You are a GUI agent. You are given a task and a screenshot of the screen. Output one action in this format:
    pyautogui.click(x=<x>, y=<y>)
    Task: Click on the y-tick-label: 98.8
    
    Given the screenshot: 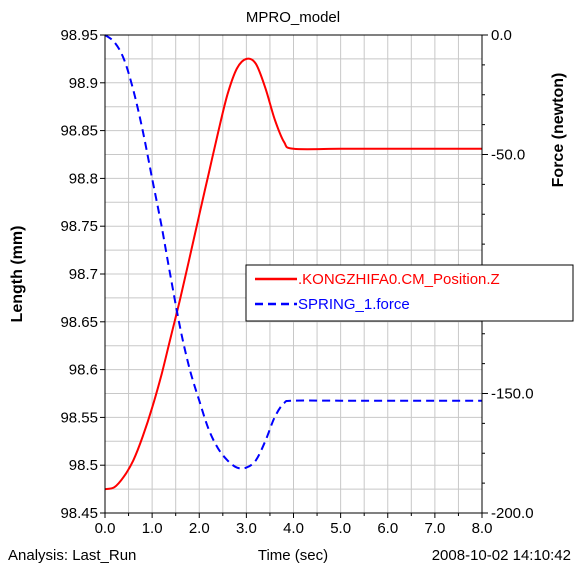 What is the action you would take?
    pyautogui.click(x=83, y=178)
    